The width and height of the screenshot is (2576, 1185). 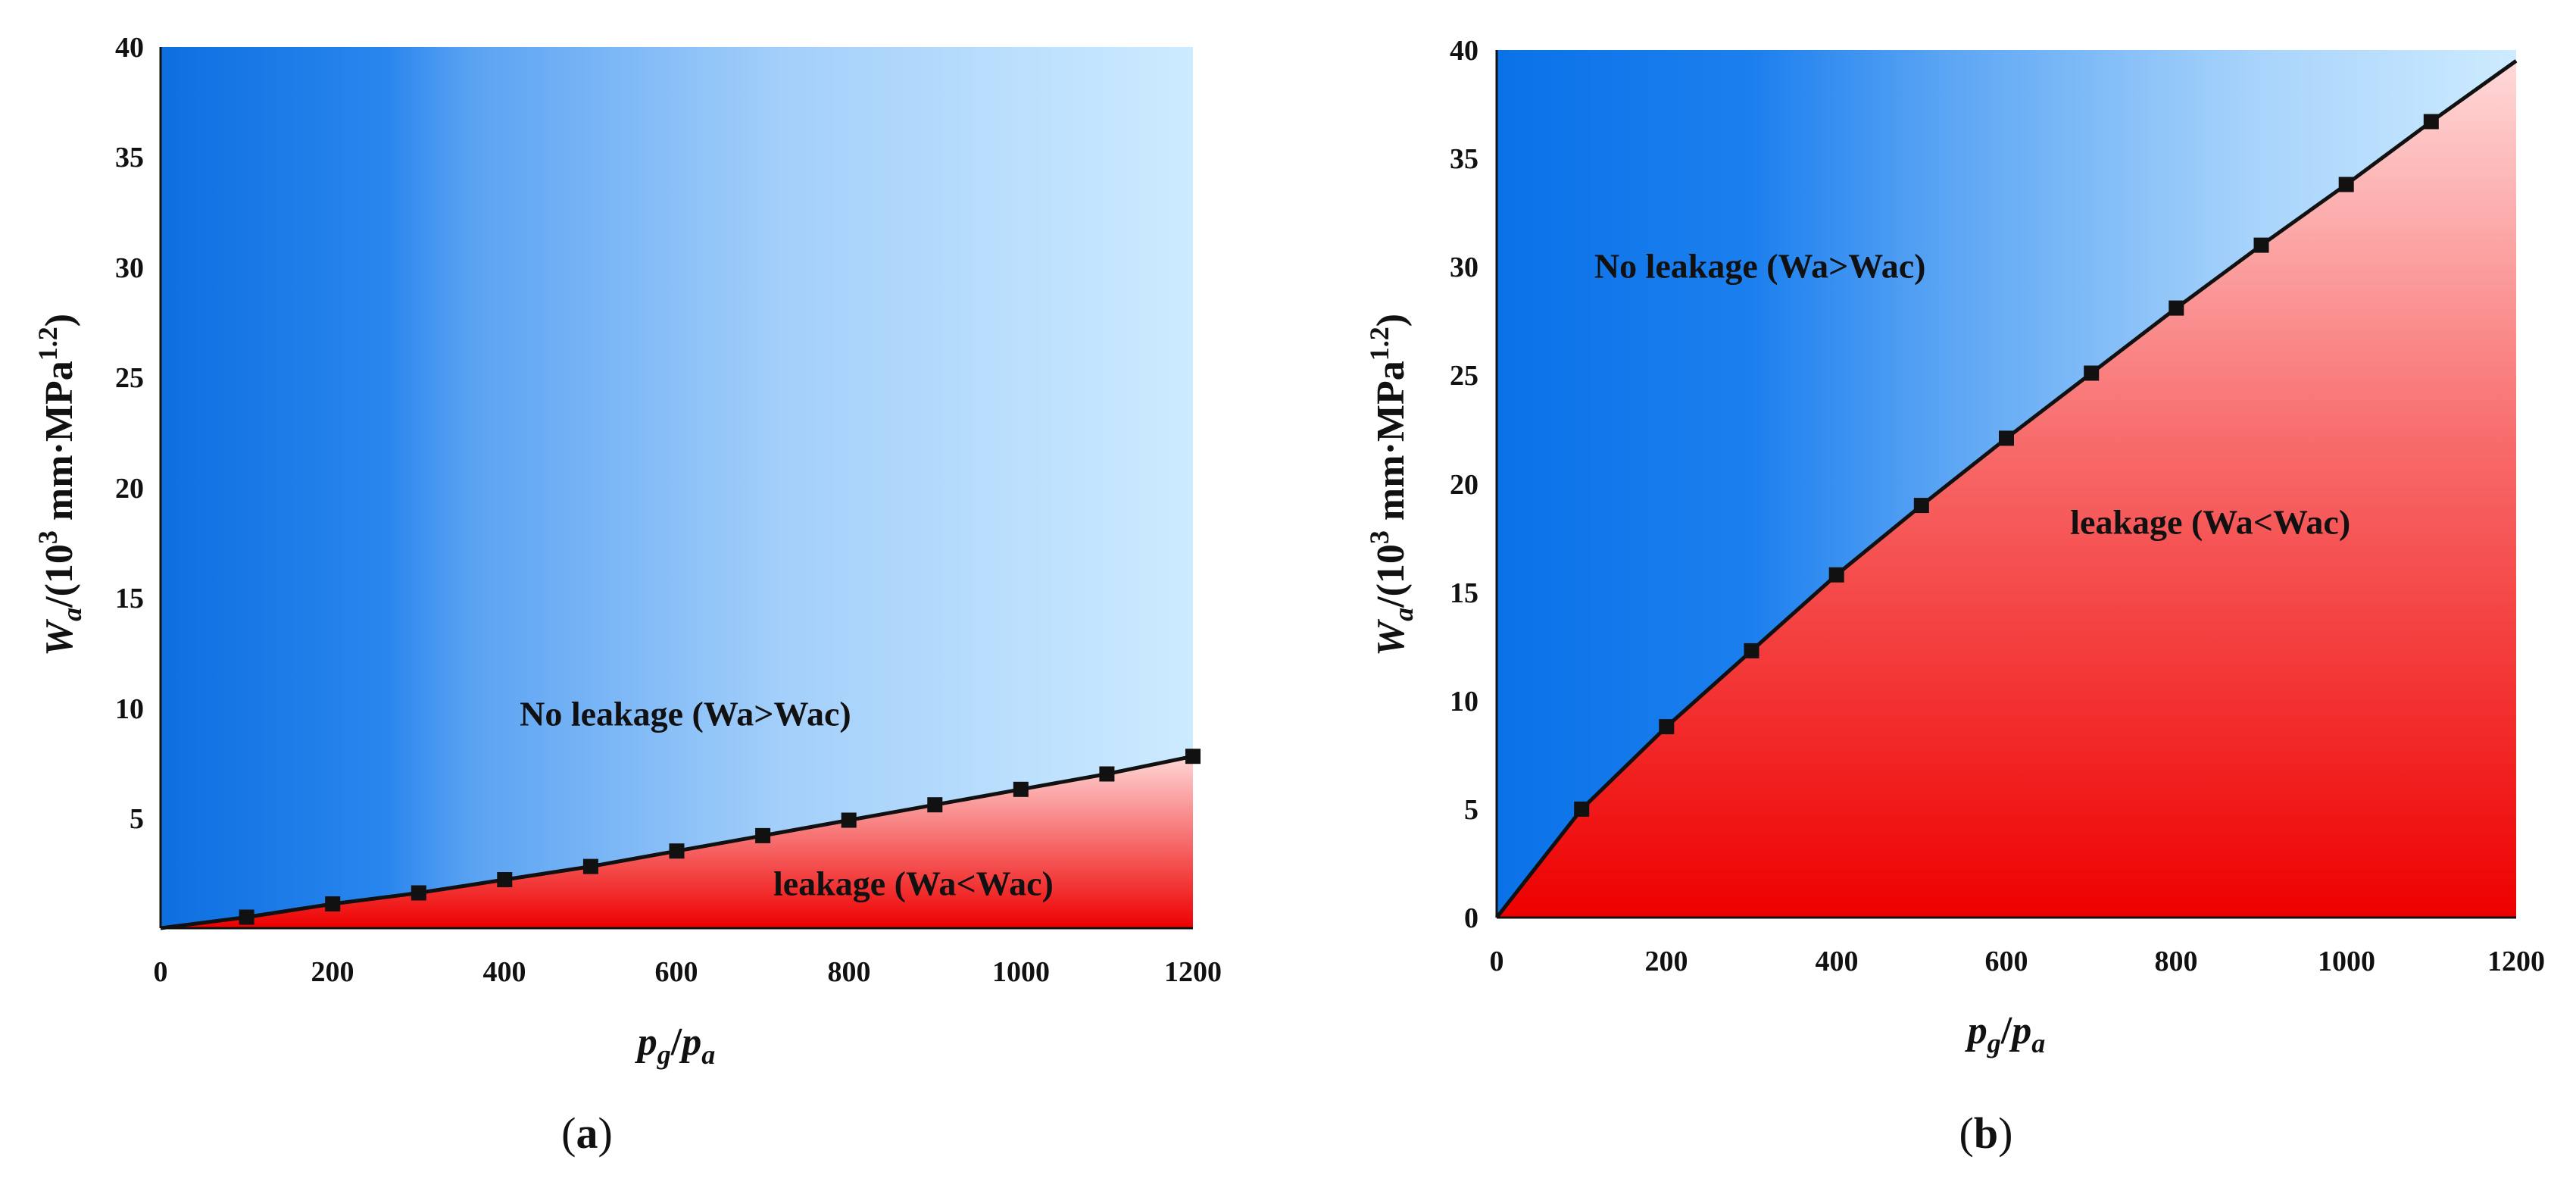 I want to click on y-tick-label: 0, so click(x=1471, y=918).